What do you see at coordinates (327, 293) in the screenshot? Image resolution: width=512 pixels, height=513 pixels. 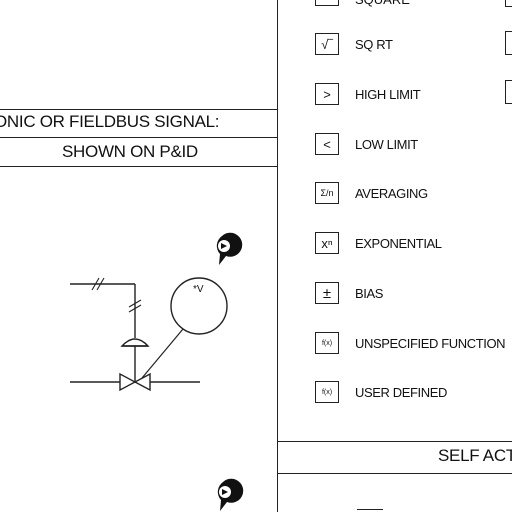 I see `bias-symbol-icon: ±` at bounding box center [327, 293].